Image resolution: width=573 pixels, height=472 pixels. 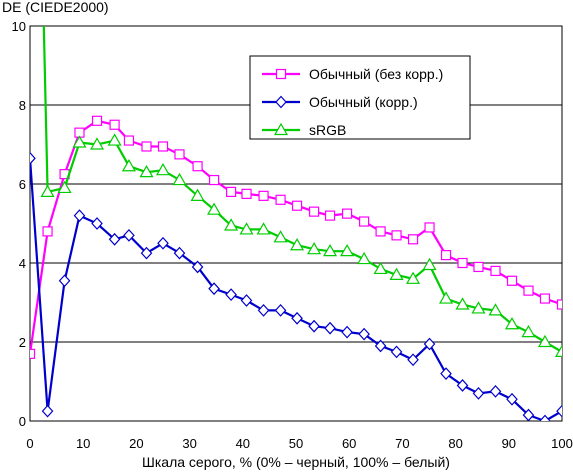 What do you see at coordinates (340, 102) in the screenshot?
I see `legend-item: Обычный (корр.)` at bounding box center [340, 102].